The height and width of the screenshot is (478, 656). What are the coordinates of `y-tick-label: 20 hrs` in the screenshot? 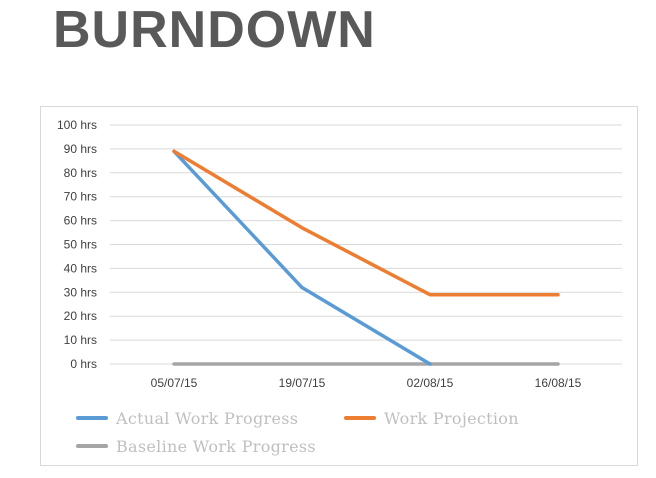 It's located at (80, 316).